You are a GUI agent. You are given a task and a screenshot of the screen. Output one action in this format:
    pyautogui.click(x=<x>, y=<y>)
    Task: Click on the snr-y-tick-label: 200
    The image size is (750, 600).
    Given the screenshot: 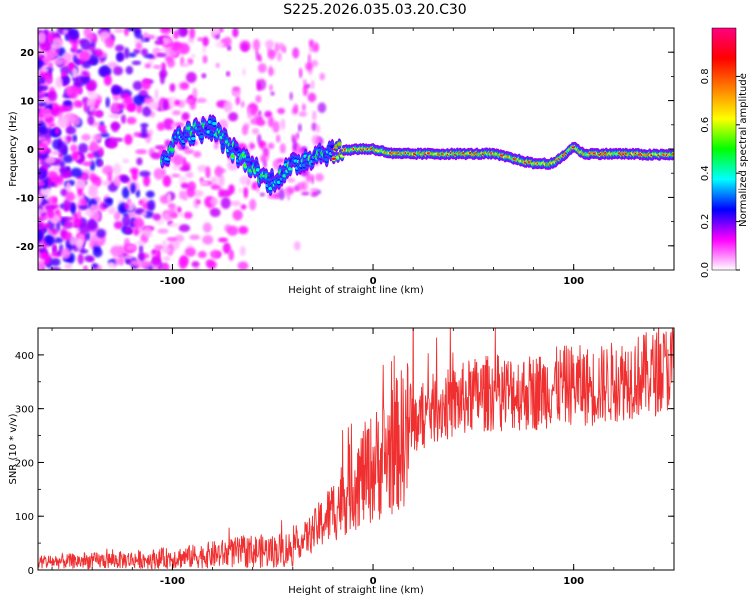 What is the action you would take?
    pyautogui.click(x=24, y=463)
    